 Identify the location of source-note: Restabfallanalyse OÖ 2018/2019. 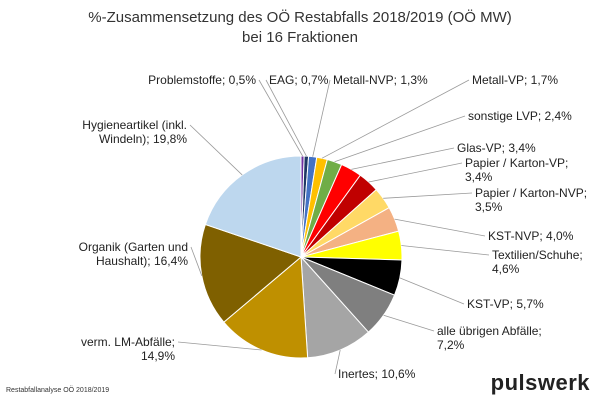
(58, 390).